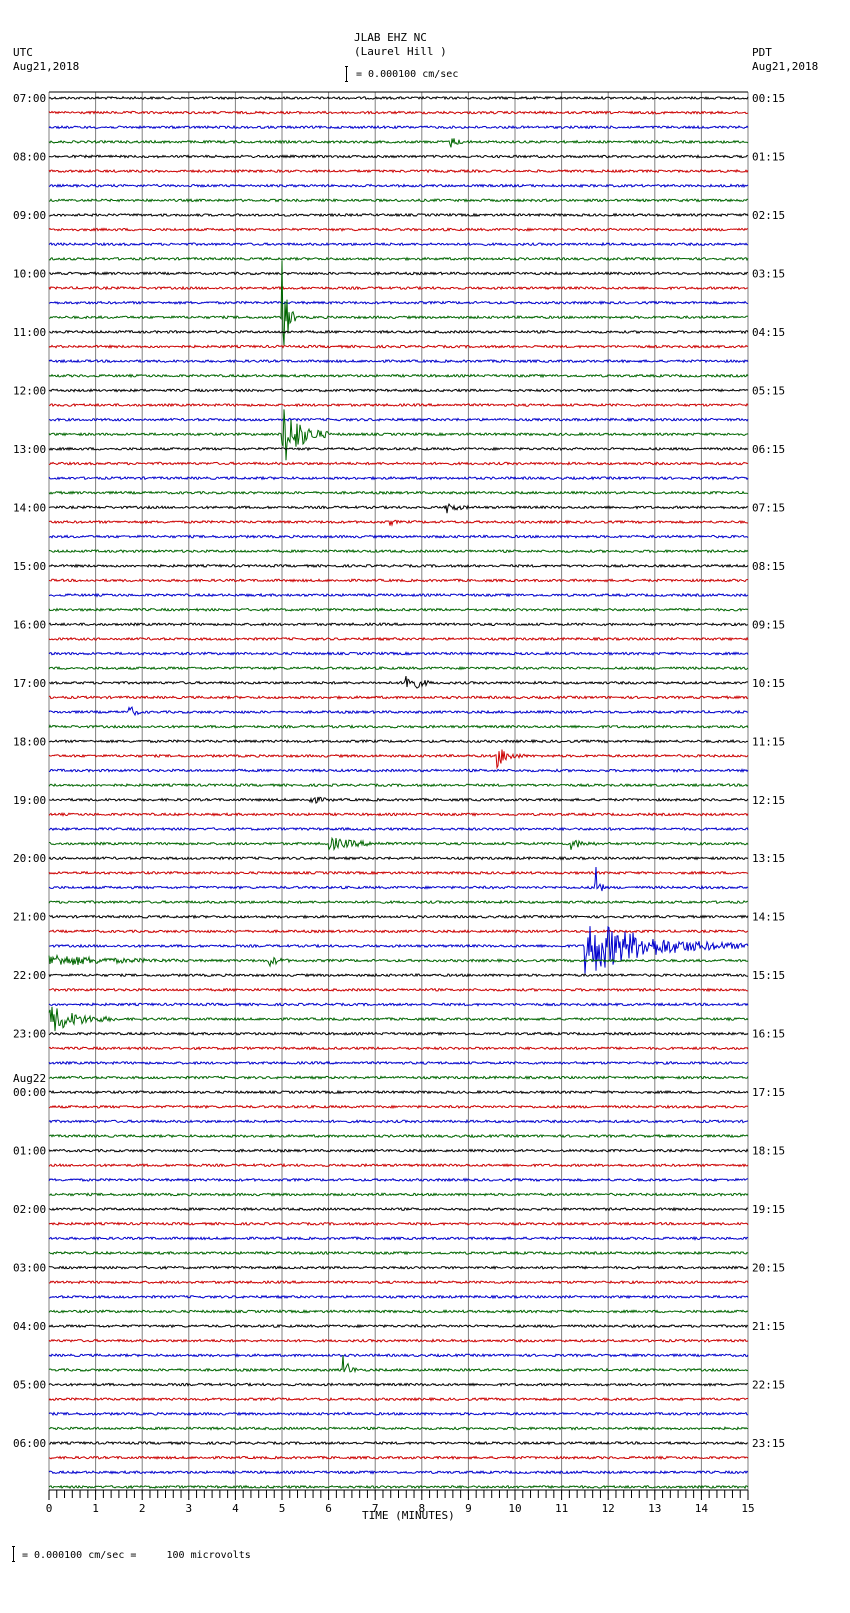 The image size is (850, 1613). Describe the element at coordinates (762, 52) in the screenshot. I see `right-timezone: PDT` at that location.